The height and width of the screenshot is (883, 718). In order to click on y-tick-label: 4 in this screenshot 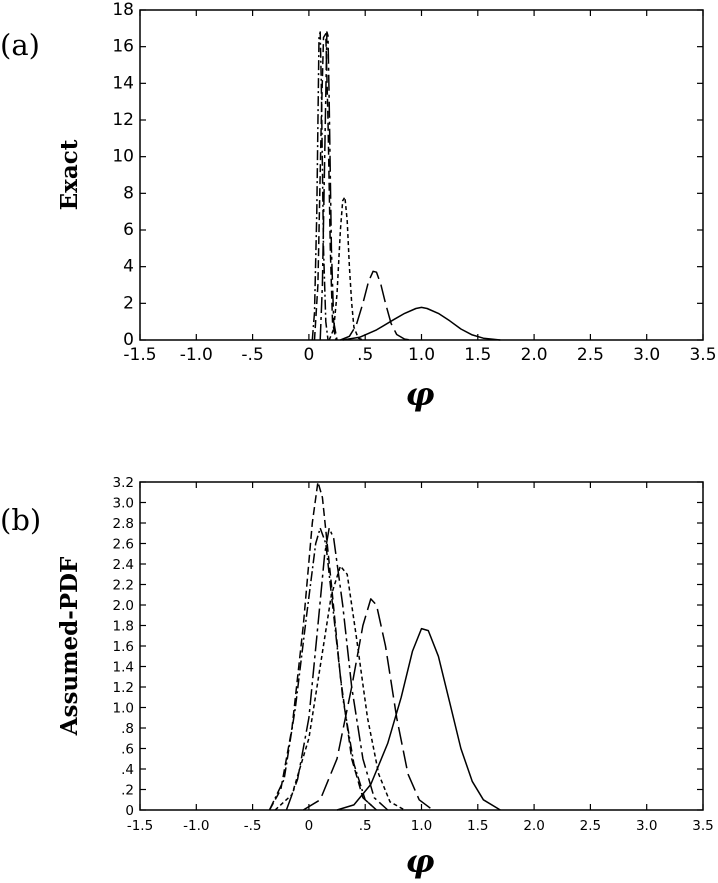, I will do `click(128, 267)`.